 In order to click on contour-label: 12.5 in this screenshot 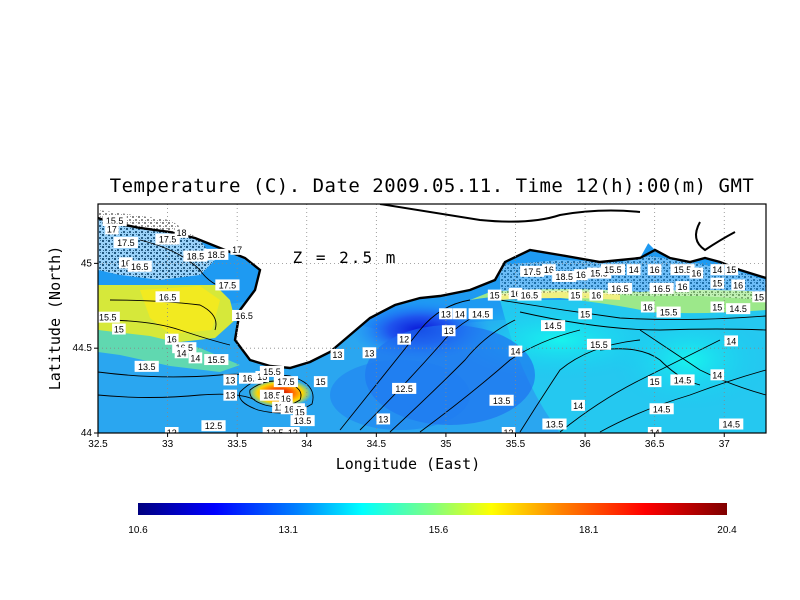, I will do `click(404, 388)`.